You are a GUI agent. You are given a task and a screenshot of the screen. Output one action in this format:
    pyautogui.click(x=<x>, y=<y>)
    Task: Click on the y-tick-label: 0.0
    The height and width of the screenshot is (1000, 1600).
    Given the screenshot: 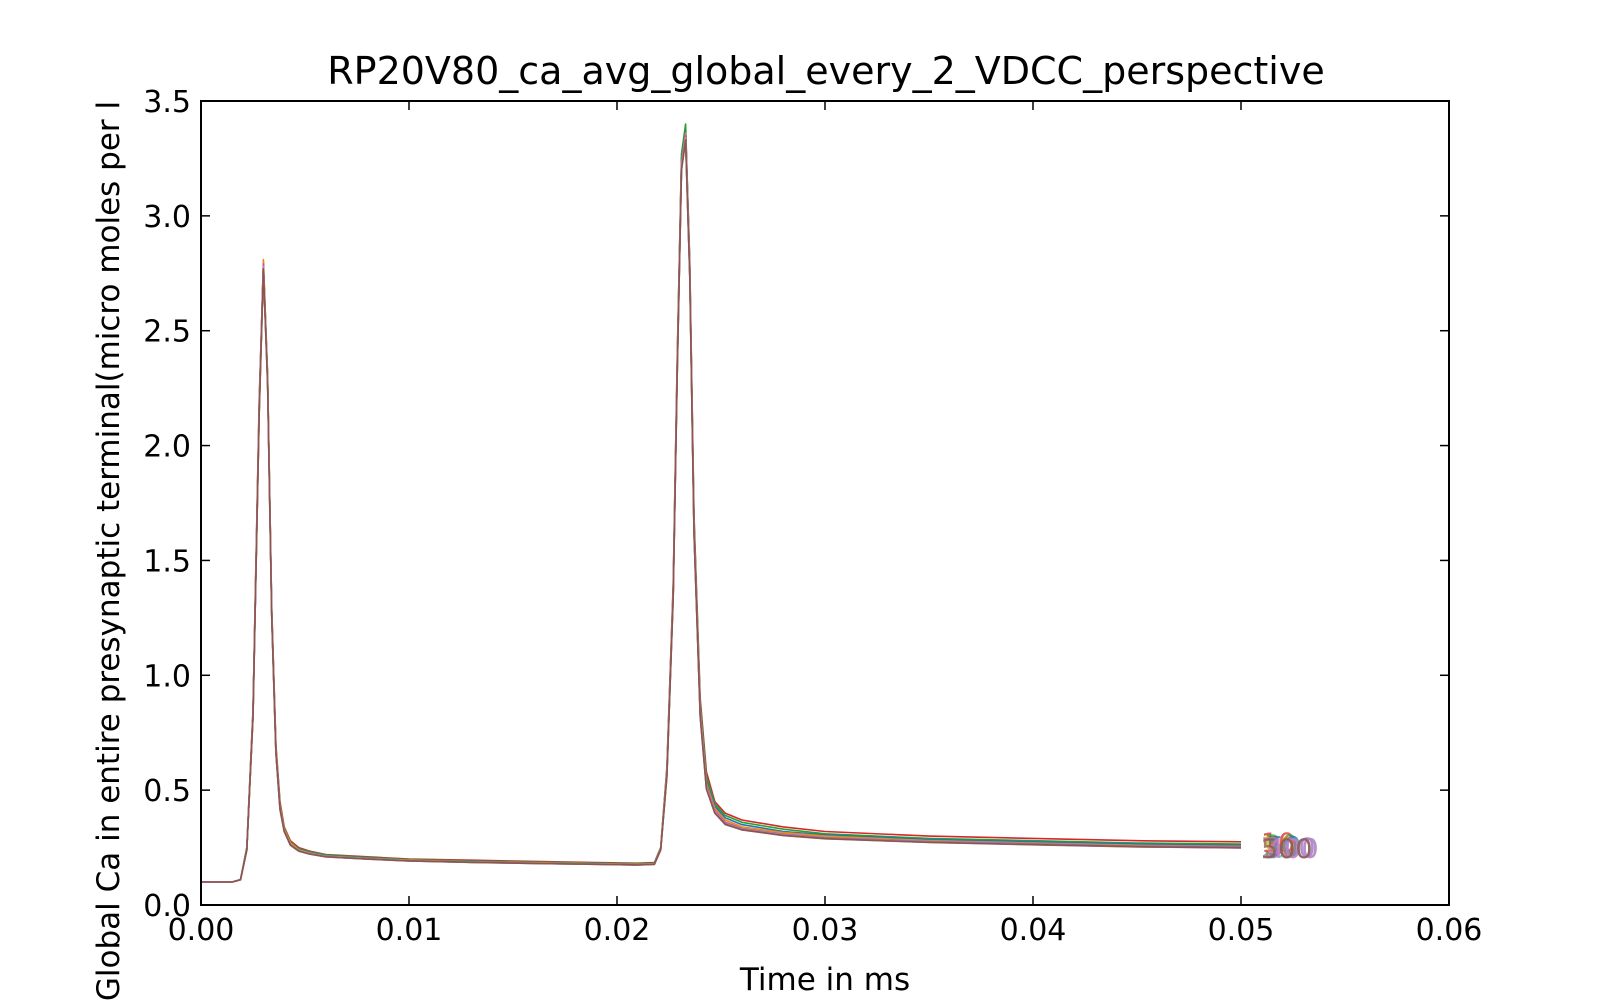 What is the action you would take?
    pyautogui.click(x=167, y=906)
    